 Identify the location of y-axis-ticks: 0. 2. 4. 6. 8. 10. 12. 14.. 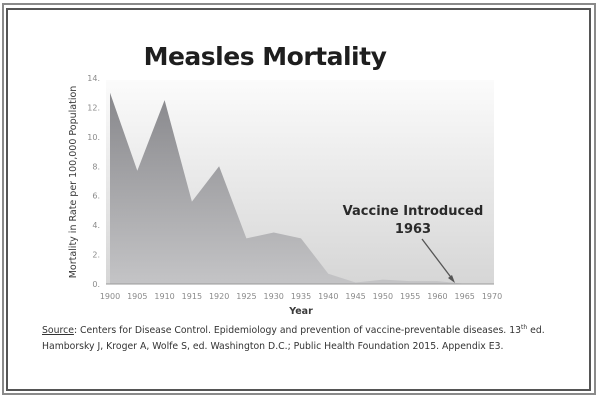
(93, 181).